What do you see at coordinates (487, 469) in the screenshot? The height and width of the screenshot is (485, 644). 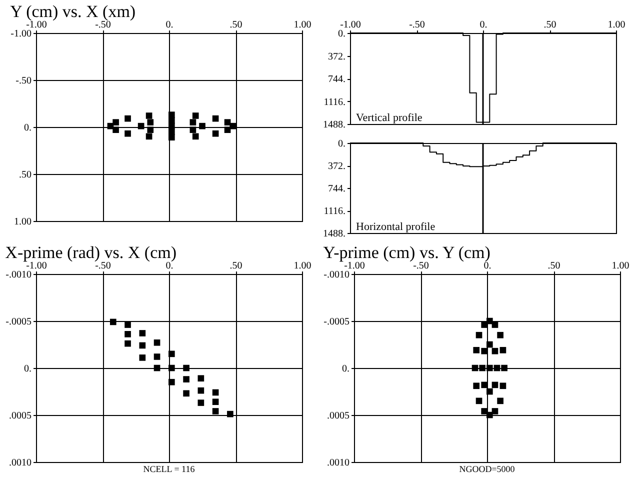 I see `text: NGOOD=5000` at bounding box center [487, 469].